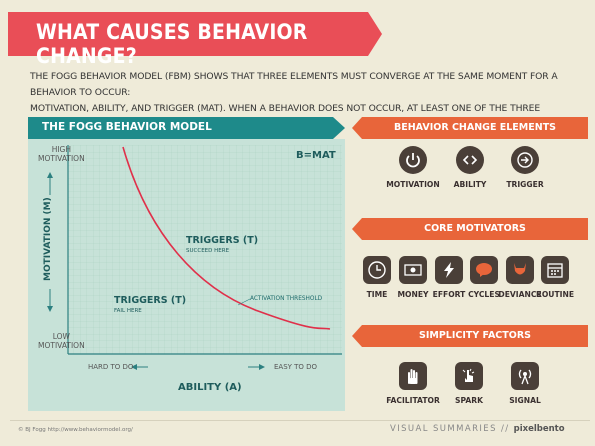 The image size is (595, 446). Describe the element at coordinates (525, 376) in the screenshot. I see `signal-icon` at that location.